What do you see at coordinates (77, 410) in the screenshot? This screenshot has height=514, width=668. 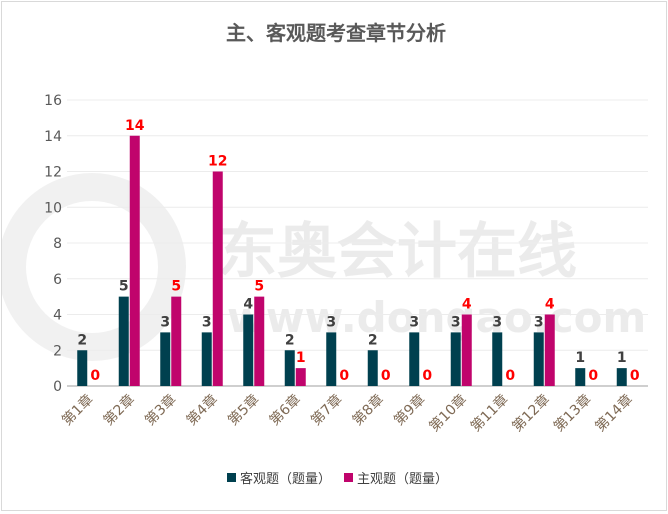 I see `x-tick-label: 第1章` at bounding box center [77, 410].